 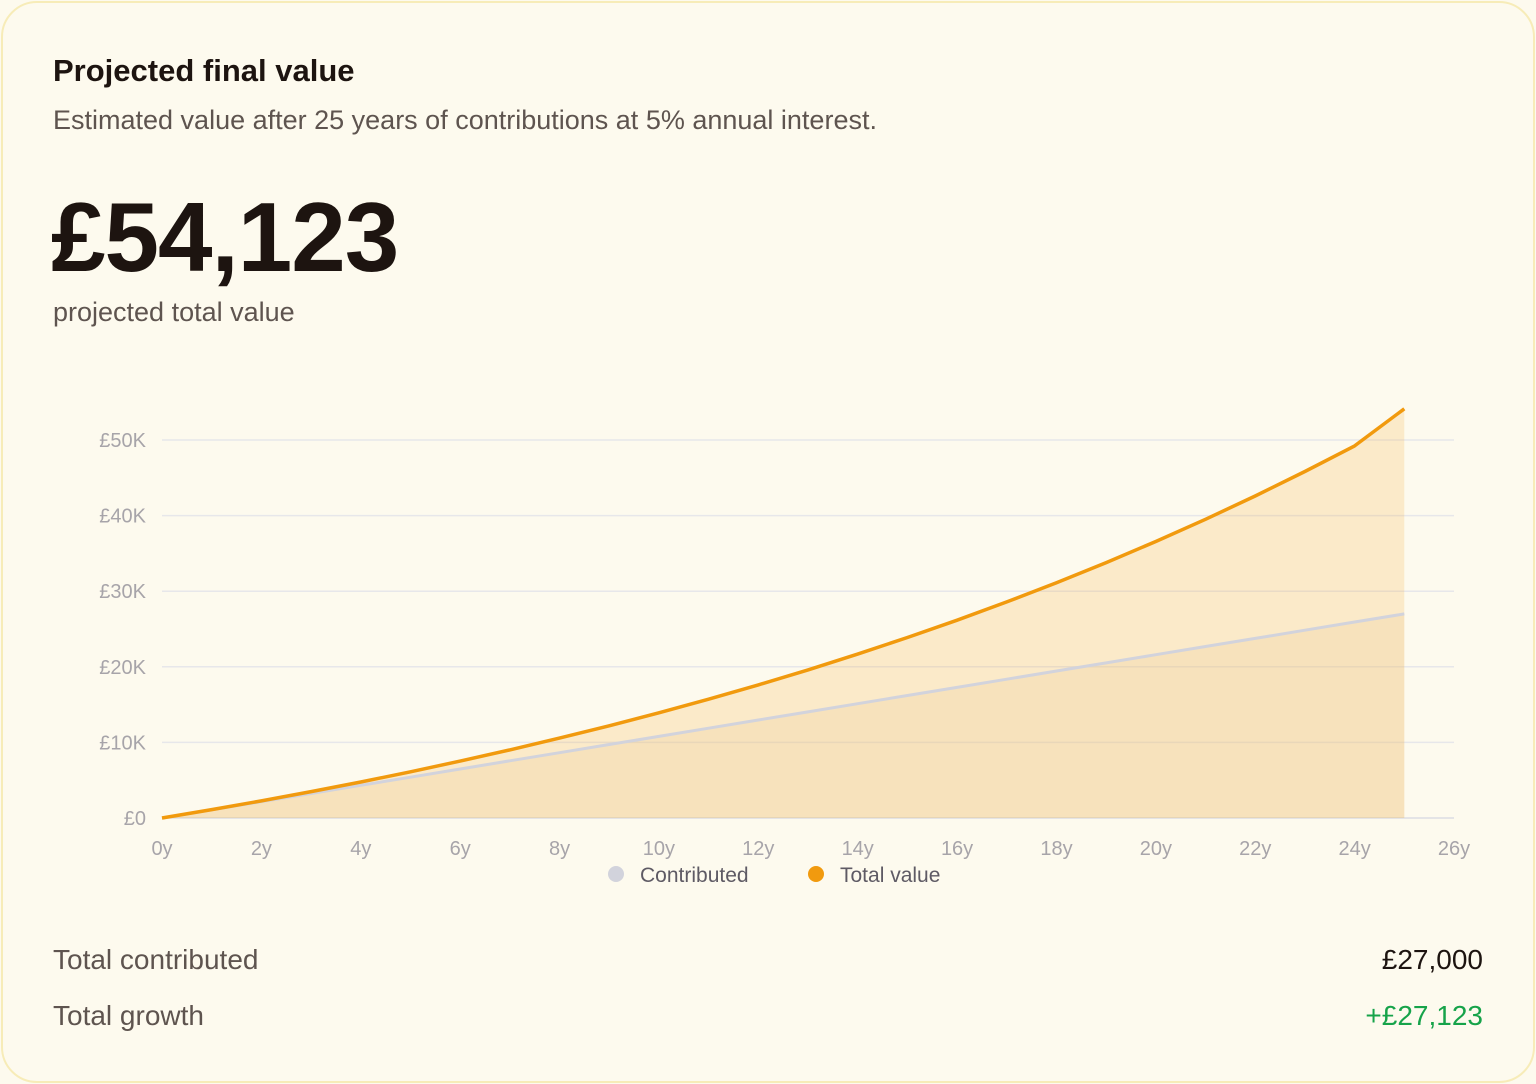 I want to click on legend-contributed-label: Contributed, so click(x=694, y=875).